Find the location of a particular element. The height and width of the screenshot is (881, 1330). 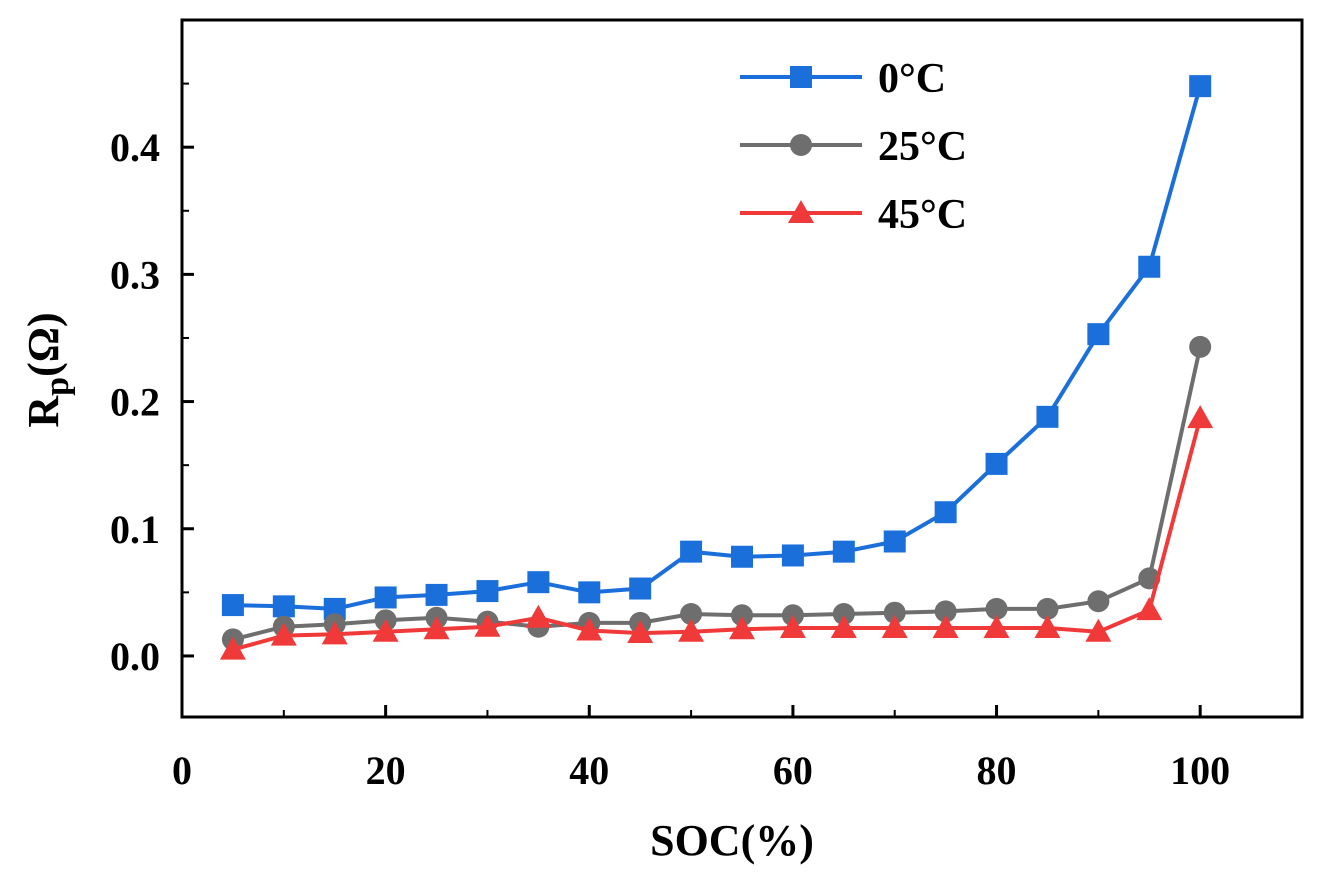

y-axis-title: Rp(Ω) is located at coordinates (47, 369).